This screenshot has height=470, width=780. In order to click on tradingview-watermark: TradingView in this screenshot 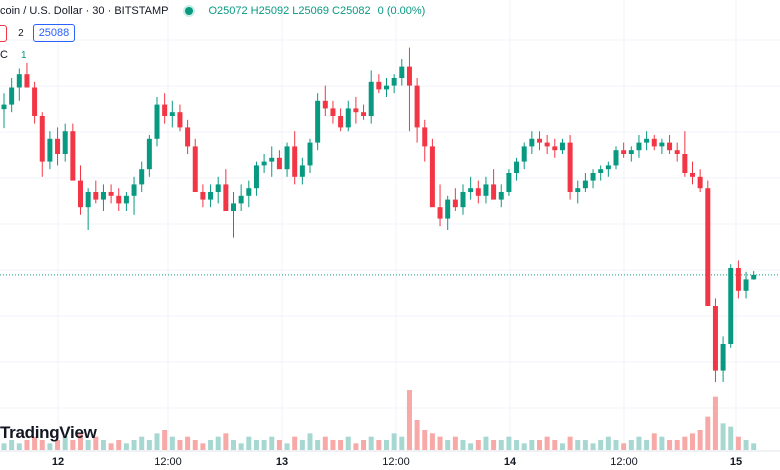, I will do `click(48, 432)`.